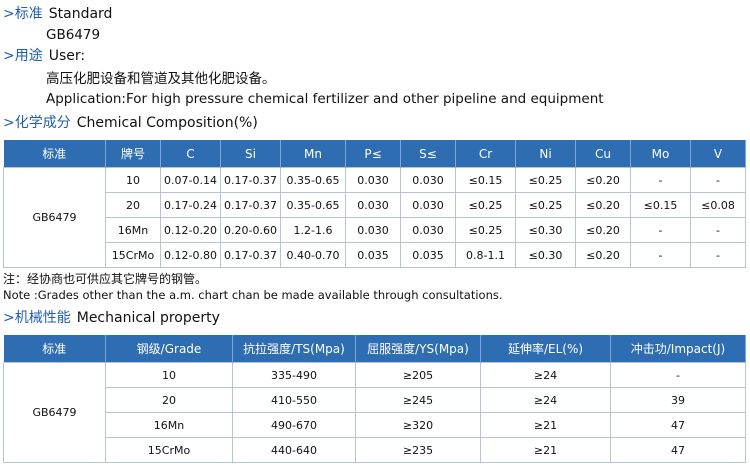  I want to click on header-cell: Mn, so click(313, 154).